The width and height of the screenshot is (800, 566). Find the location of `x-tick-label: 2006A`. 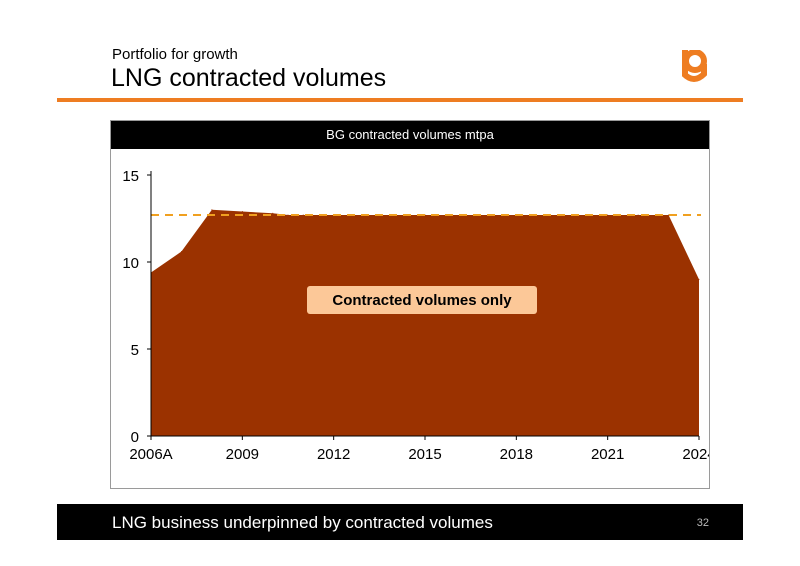

x-tick-label: 2006A is located at coordinates (150, 454).